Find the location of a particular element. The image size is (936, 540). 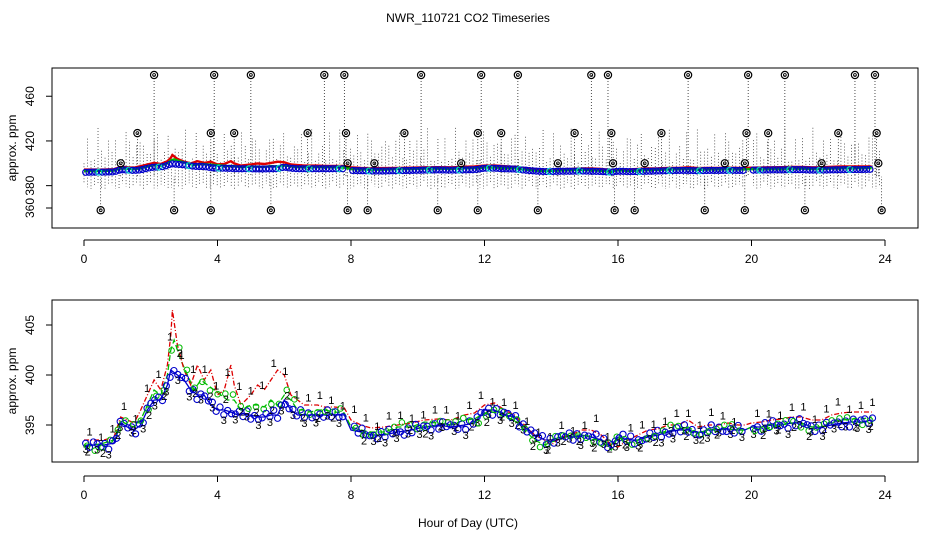

y-tick-label: 360 is located at coordinates (30, 208).